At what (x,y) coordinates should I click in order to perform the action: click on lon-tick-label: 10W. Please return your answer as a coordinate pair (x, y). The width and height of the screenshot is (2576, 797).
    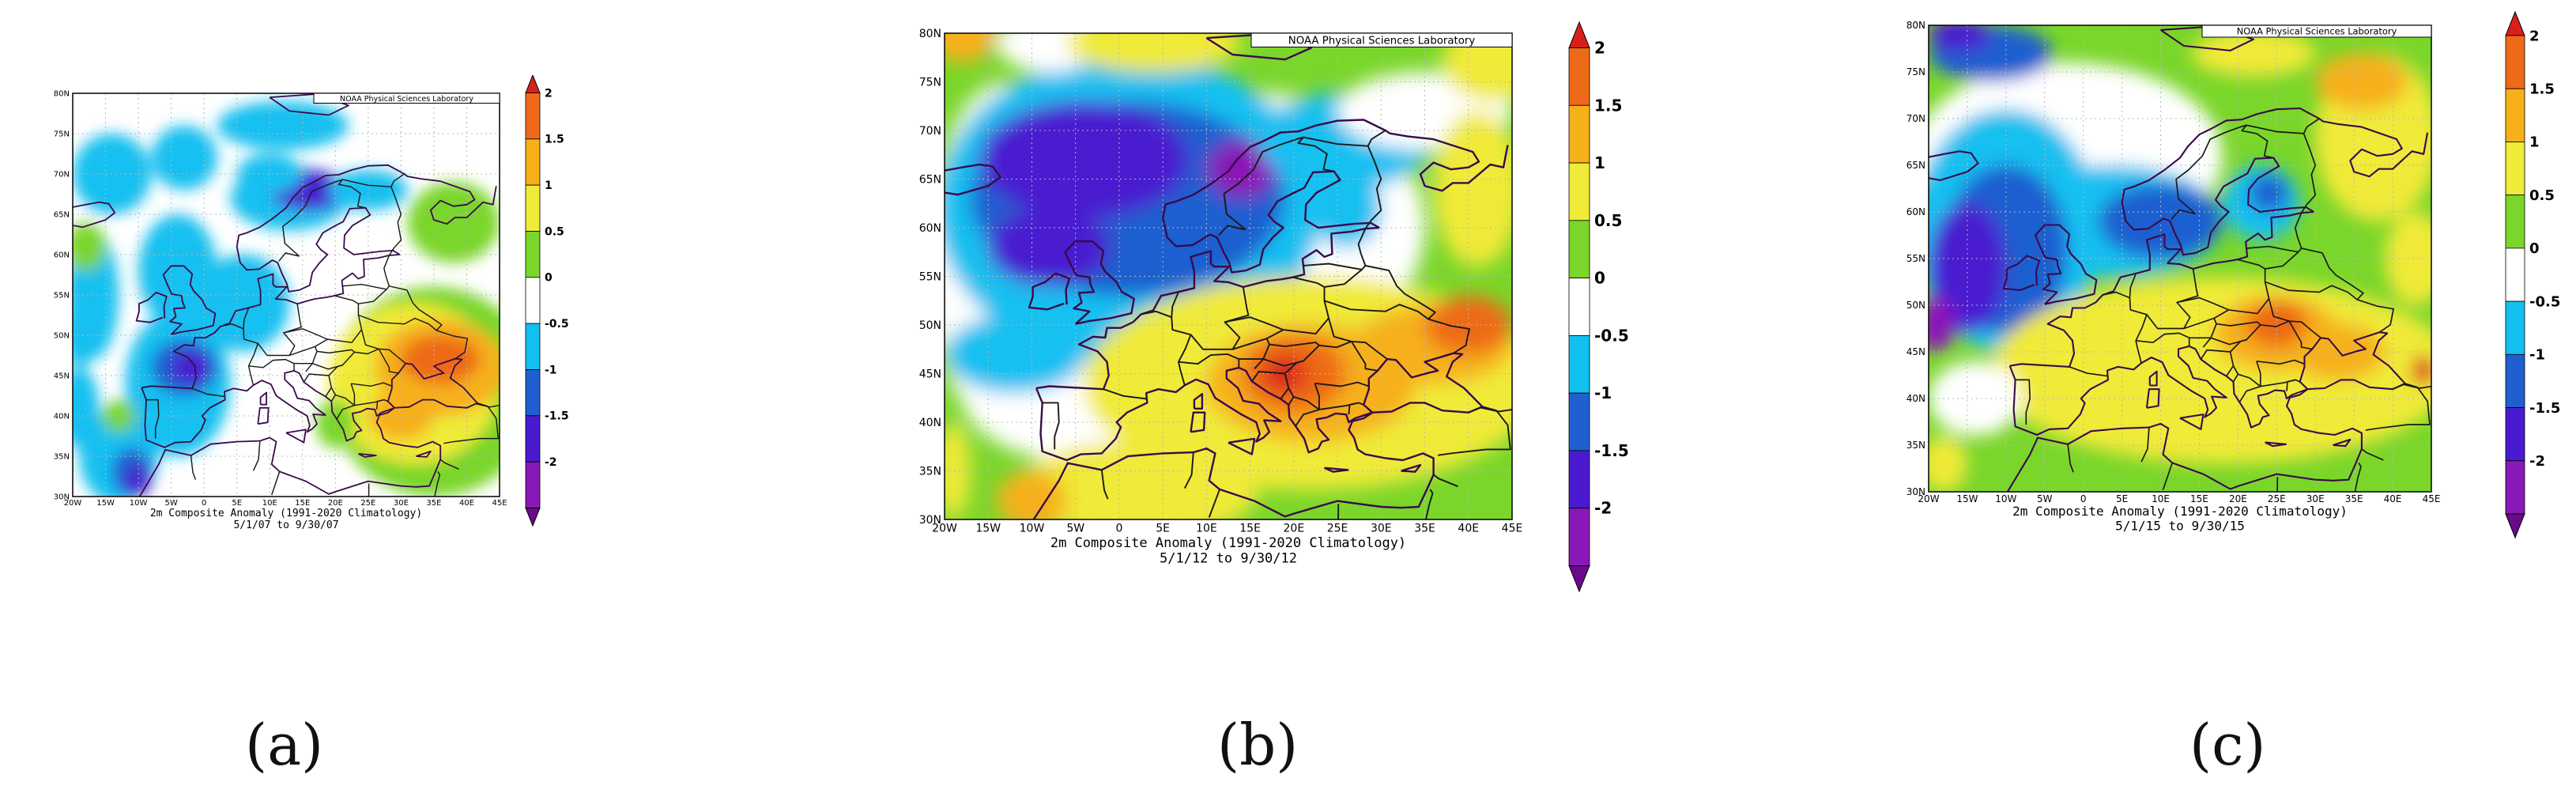
    Looking at the image, I should click on (2005, 498).